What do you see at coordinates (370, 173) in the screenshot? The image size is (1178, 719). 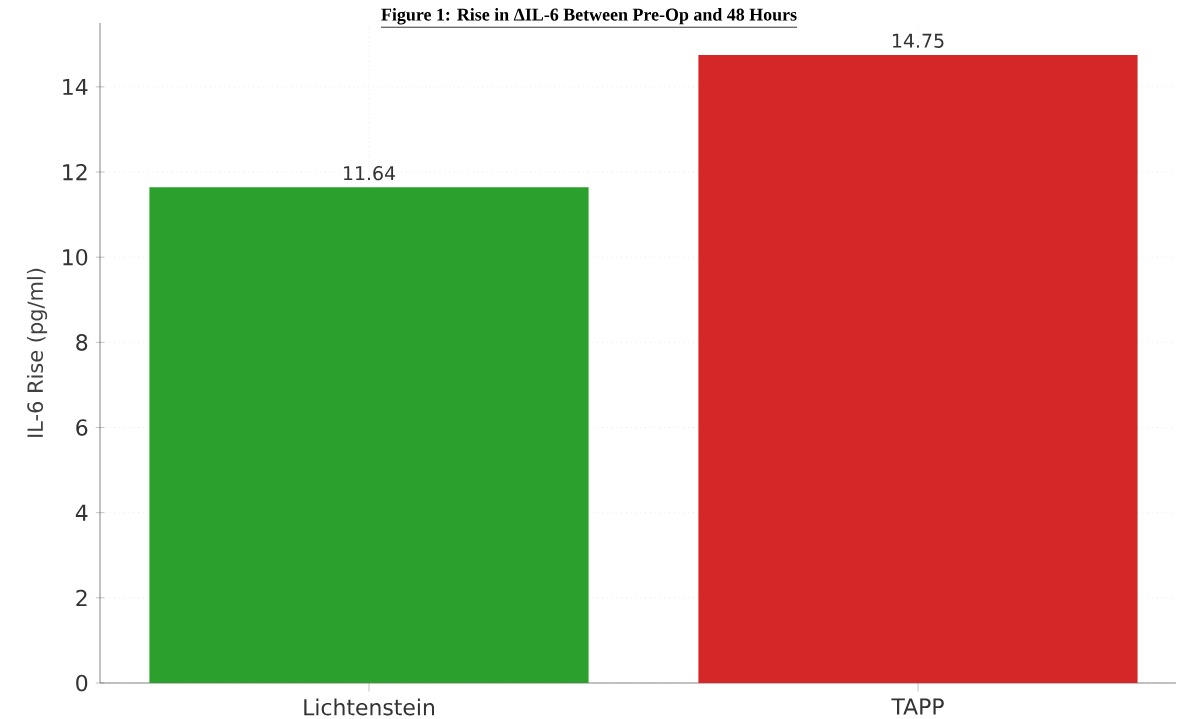 I see `data-label: 11.64` at bounding box center [370, 173].